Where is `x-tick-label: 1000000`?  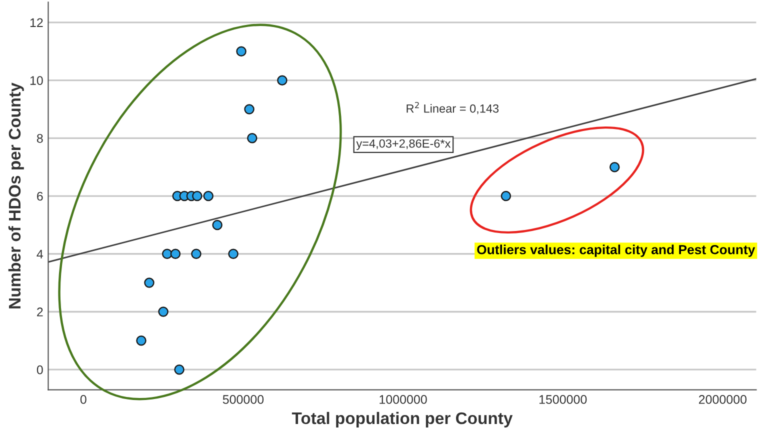
x-tick-label: 1000000 is located at coordinates (403, 399).